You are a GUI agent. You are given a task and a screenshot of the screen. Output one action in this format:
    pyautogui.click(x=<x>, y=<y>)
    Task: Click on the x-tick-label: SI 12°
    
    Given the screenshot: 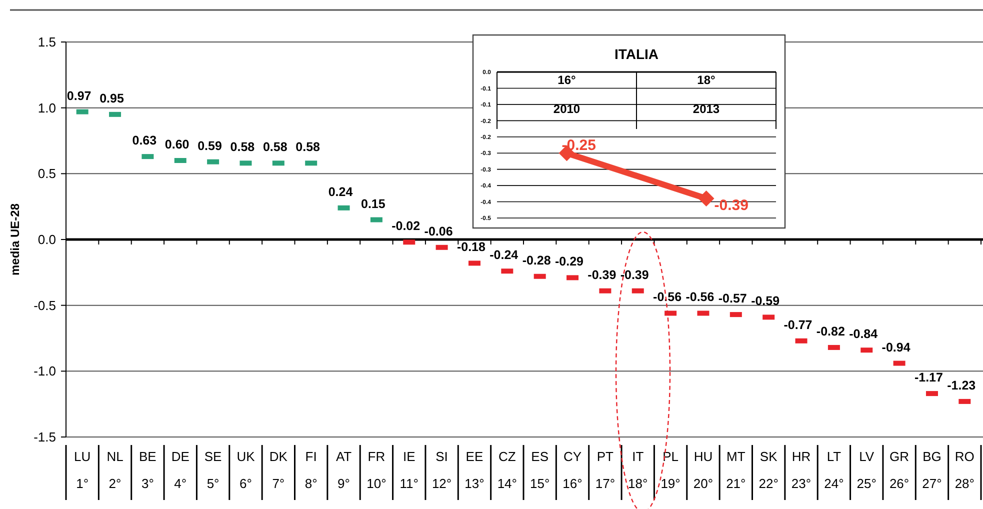 What is the action you would take?
    pyautogui.click(x=442, y=470)
    